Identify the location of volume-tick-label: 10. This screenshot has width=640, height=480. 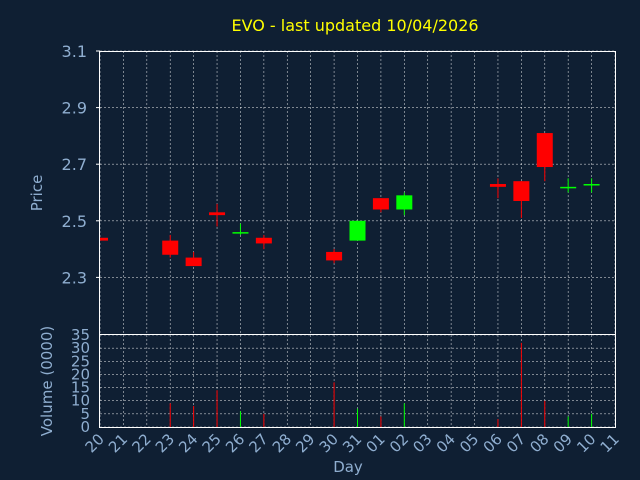
(80, 401).